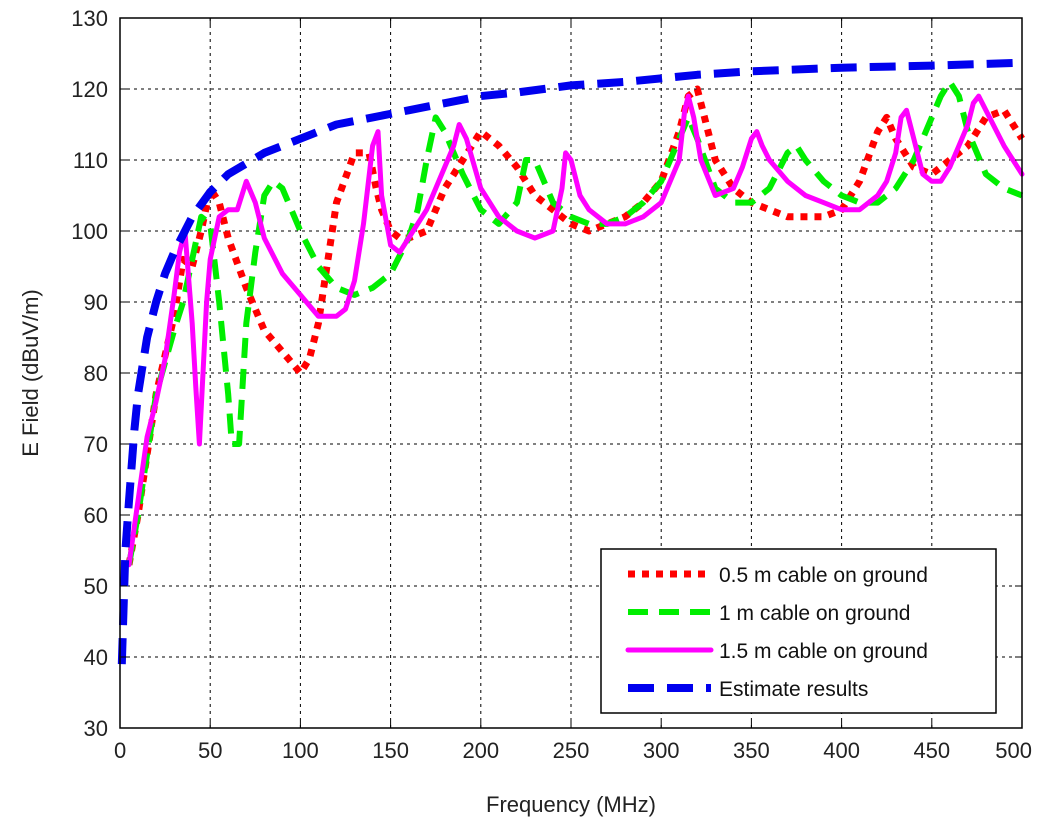 This screenshot has width=1055, height=826. Describe the element at coordinates (89, 89) in the screenshot. I see `y-tick-label: 120` at that location.